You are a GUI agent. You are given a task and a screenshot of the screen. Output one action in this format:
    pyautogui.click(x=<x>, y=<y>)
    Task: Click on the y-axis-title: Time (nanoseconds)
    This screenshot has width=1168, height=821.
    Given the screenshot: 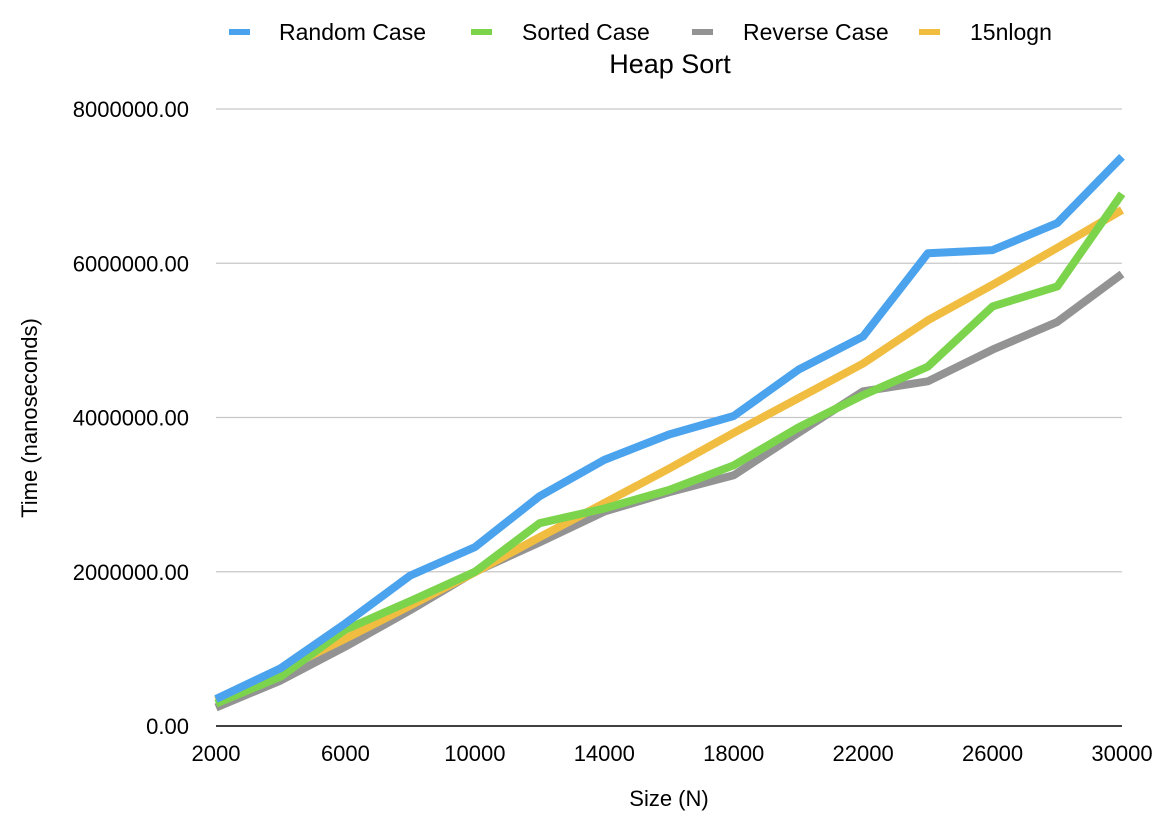 What is the action you would take?
    pyautogui.click(x=29, y=418)
    